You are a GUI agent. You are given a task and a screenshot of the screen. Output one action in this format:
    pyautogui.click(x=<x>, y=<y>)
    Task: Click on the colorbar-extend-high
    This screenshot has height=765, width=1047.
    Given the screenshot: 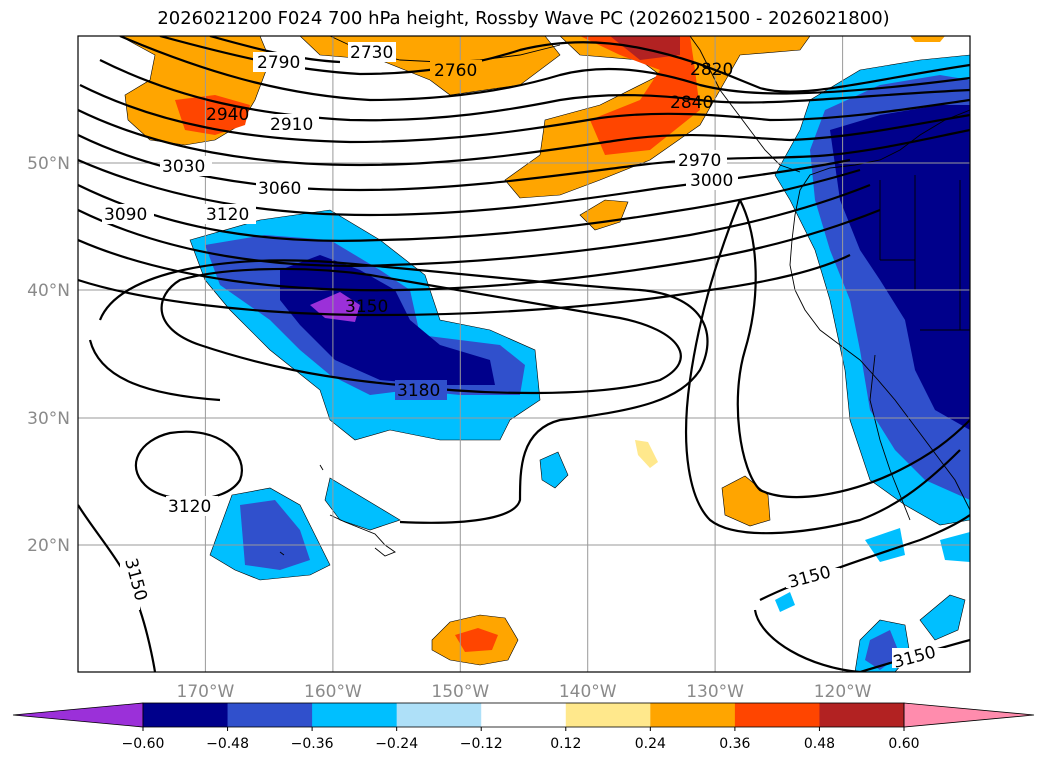 What is the action you would take?
    pyautogui.click(x=969, y=715)
    